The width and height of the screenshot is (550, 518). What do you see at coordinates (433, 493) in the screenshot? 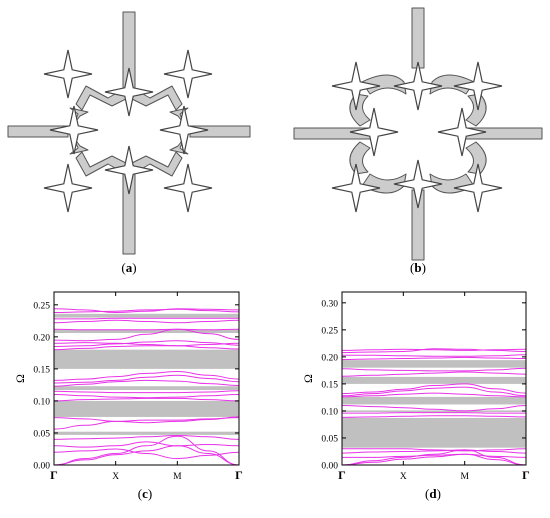
I see `panel-label-d: (d)` at bounding box center [433, 493].